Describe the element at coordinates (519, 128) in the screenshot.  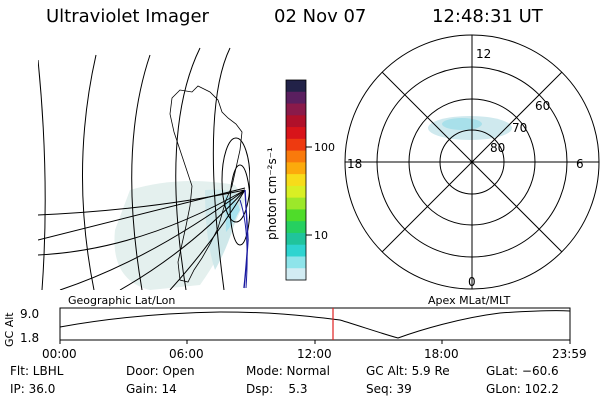
I see `lat-label-70: 70` at that location.